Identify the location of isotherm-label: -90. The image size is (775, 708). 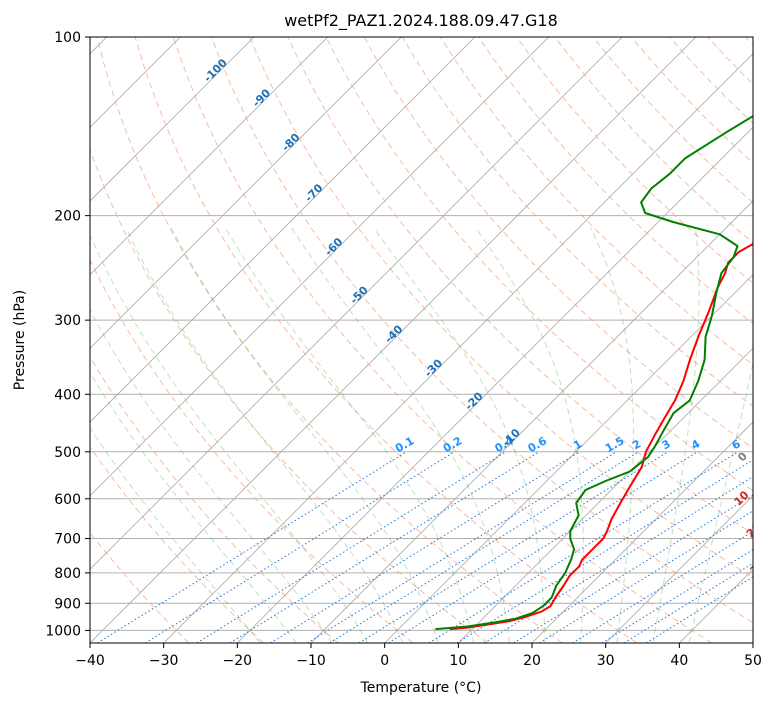
(261, 97).